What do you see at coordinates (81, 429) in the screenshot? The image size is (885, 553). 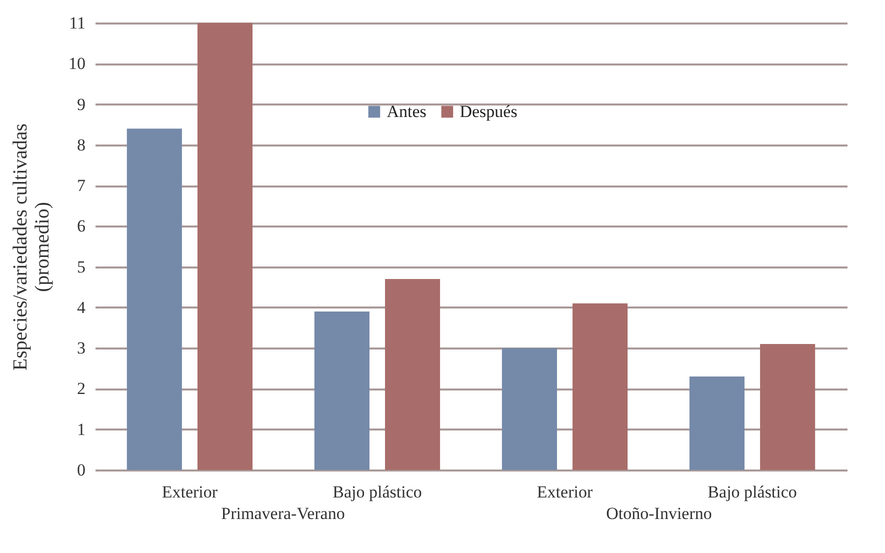 I see `y-tick-label: 1` at bounding box center [81, 429].